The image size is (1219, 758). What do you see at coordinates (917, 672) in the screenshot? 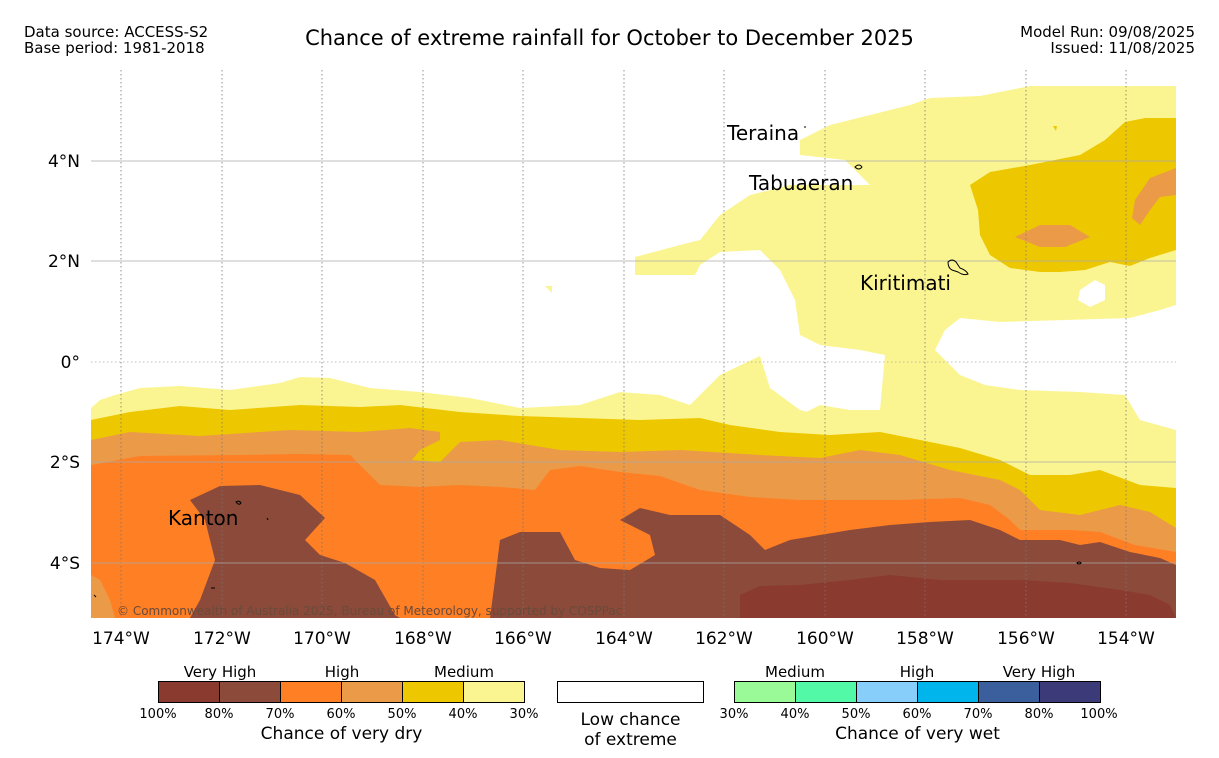
I see `wet-category-high: High` at bounding box center [917, 672].